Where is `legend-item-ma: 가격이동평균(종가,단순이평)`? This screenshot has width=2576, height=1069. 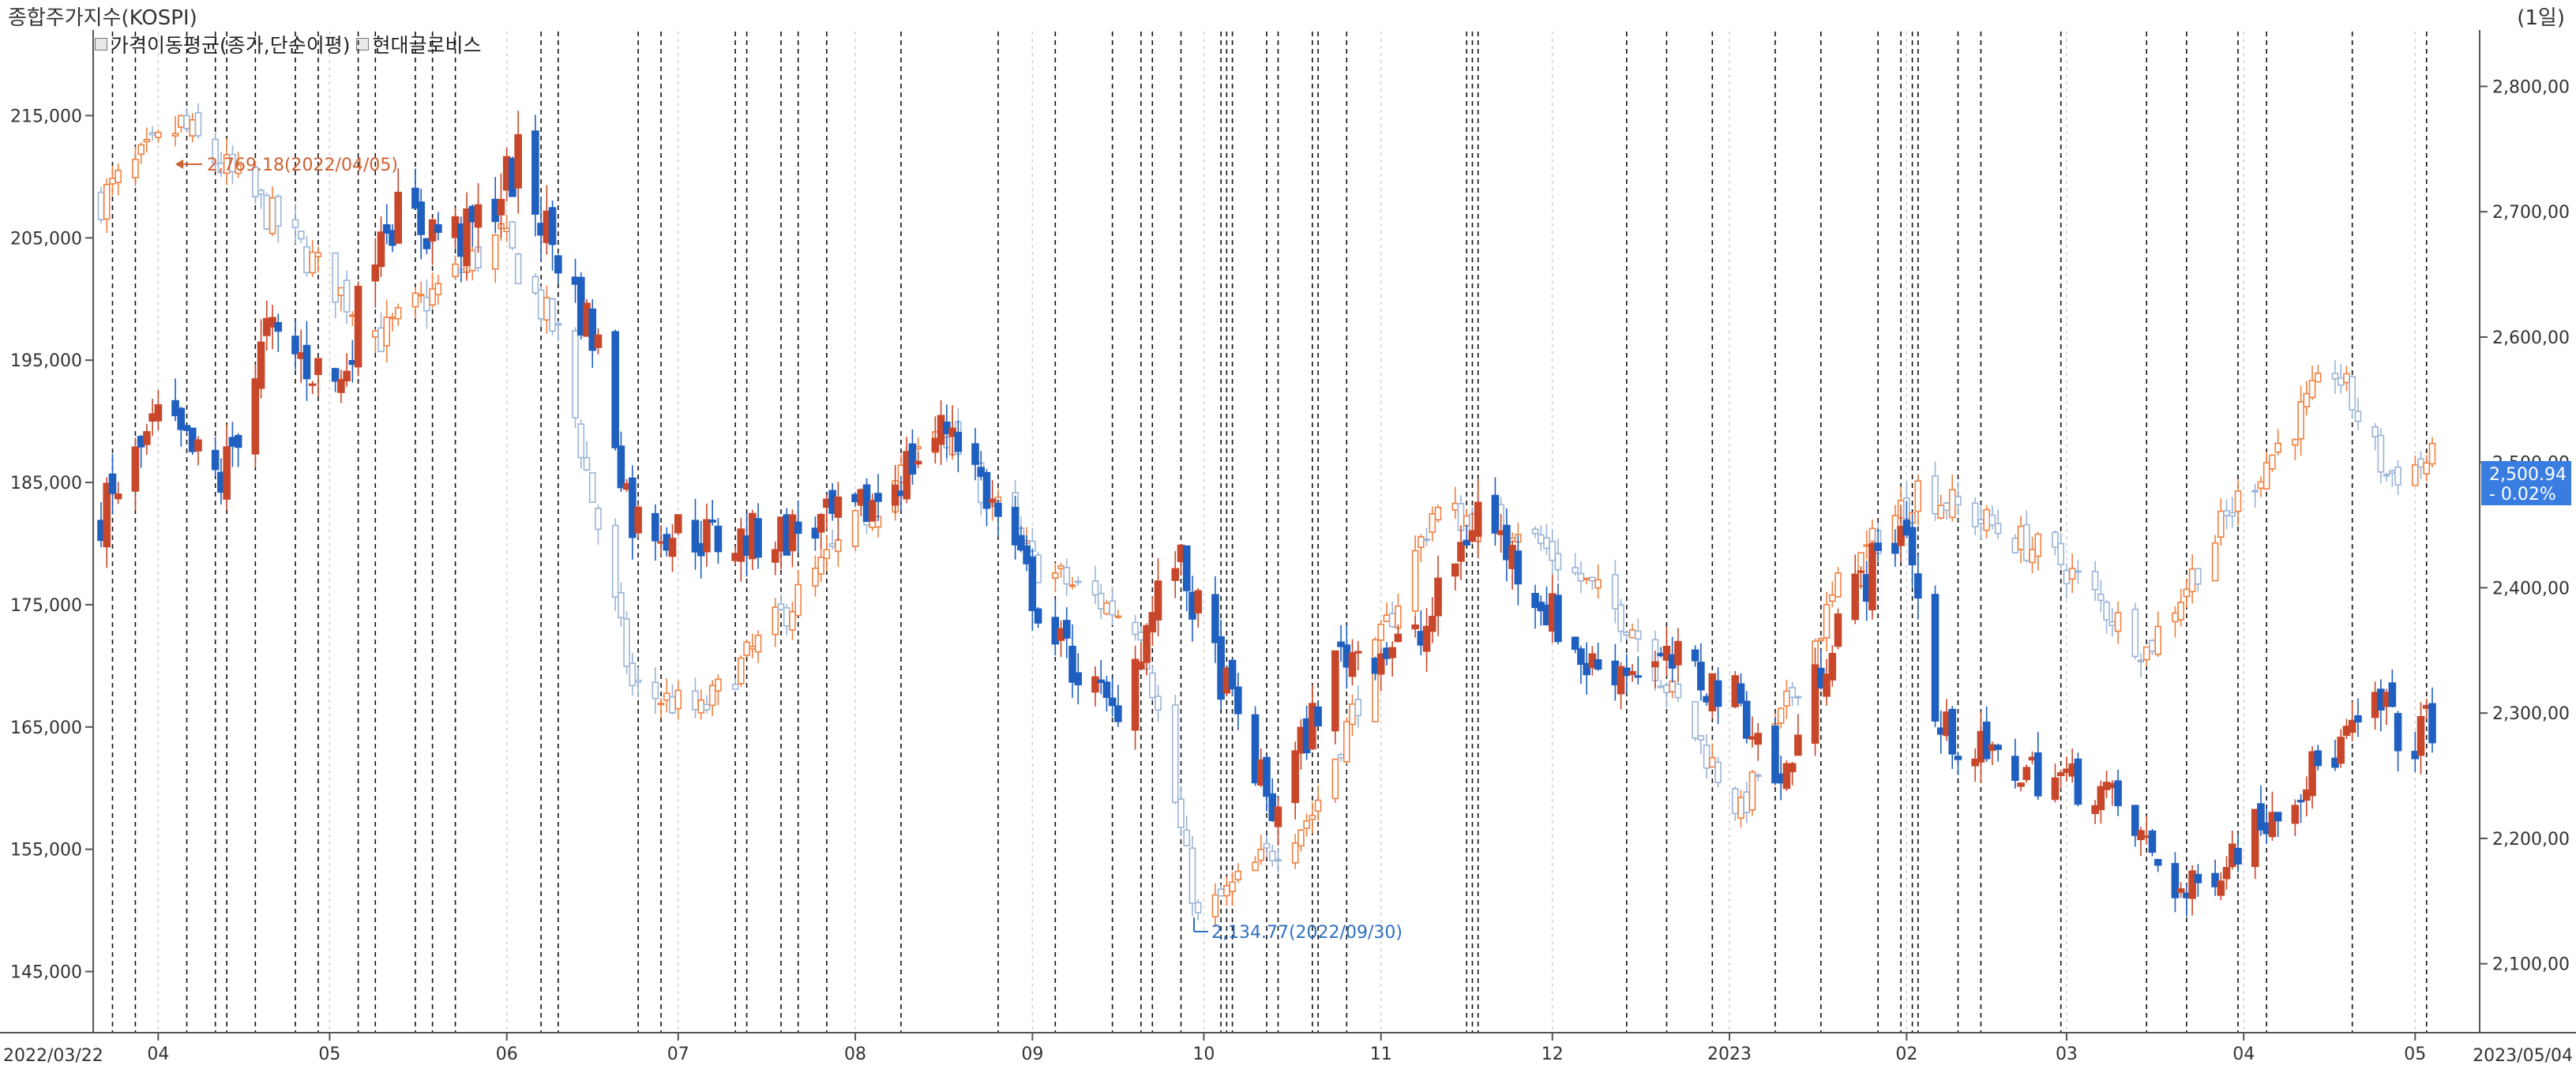
legend-item-ma: 가격이동평균(종가,단순이평) is located at coordinates (222, 44).